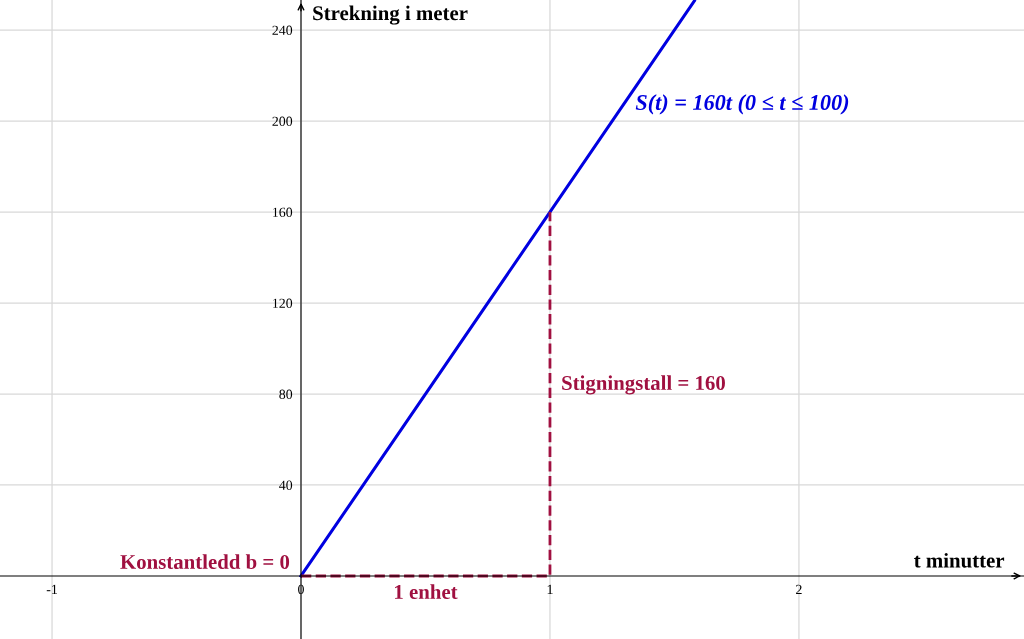 Image resolution: width=1024 pixels, height=639 pixels. Describe the element at coordinates (283, 212) in the screenshot. I see `y-tick-label: 160` at that location.